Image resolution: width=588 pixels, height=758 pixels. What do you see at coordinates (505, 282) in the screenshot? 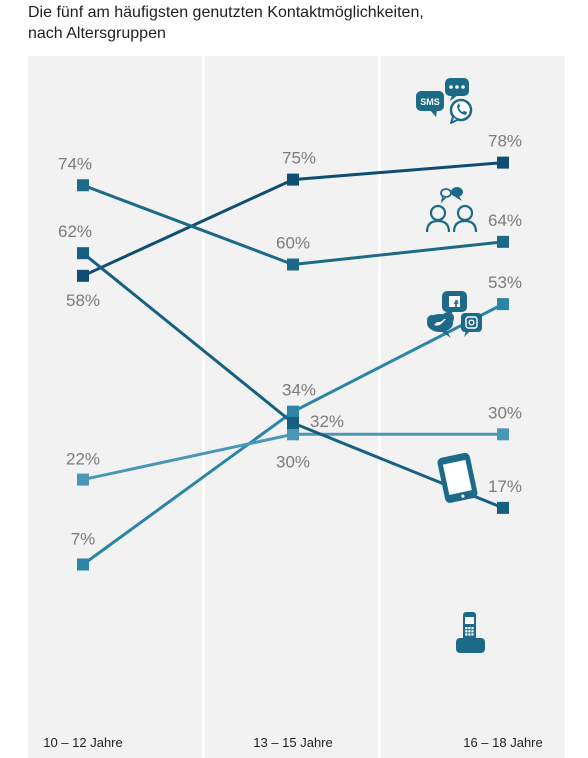
I see `series-3-value-label-3: 53%` at bounding box center [505, 282].